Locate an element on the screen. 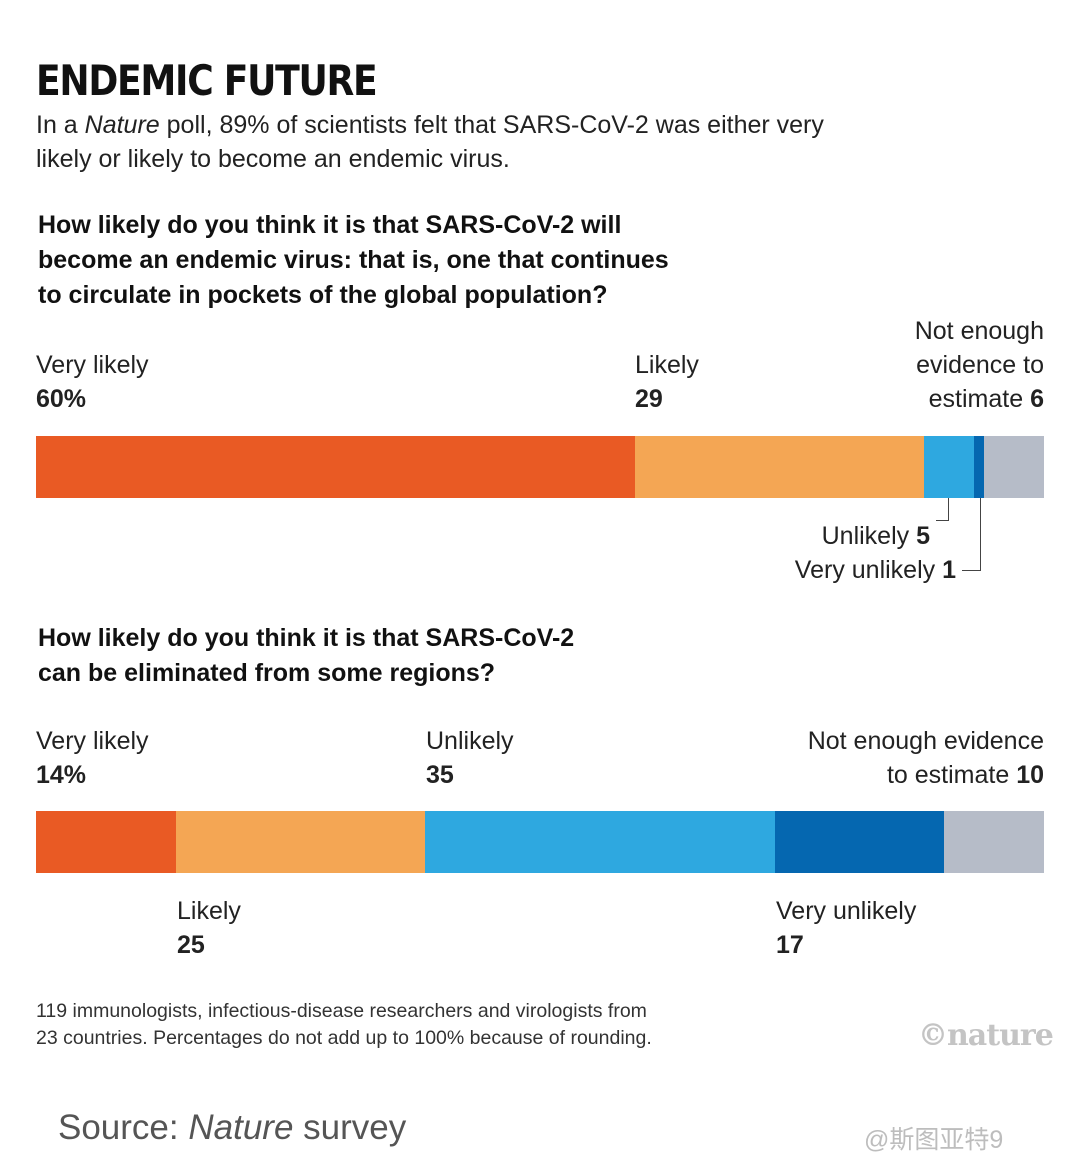 The image size is (1080, 1165). chart-2-bar is located at coordinates (540, 842).